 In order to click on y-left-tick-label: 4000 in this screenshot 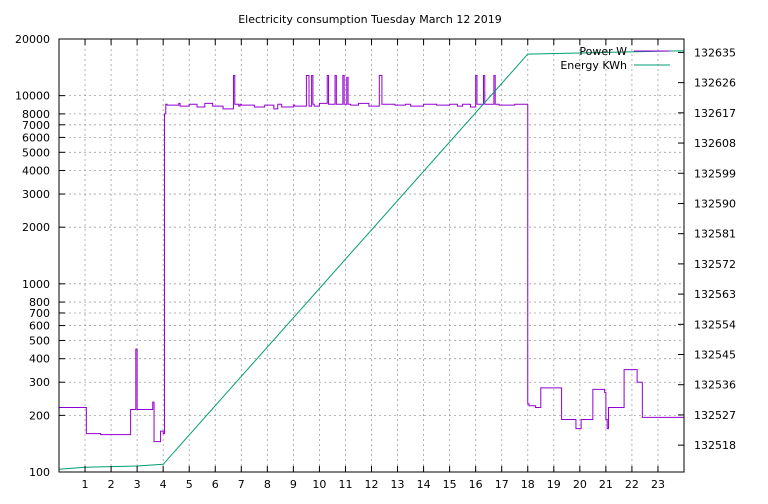, I will do `click(36, 171)`.